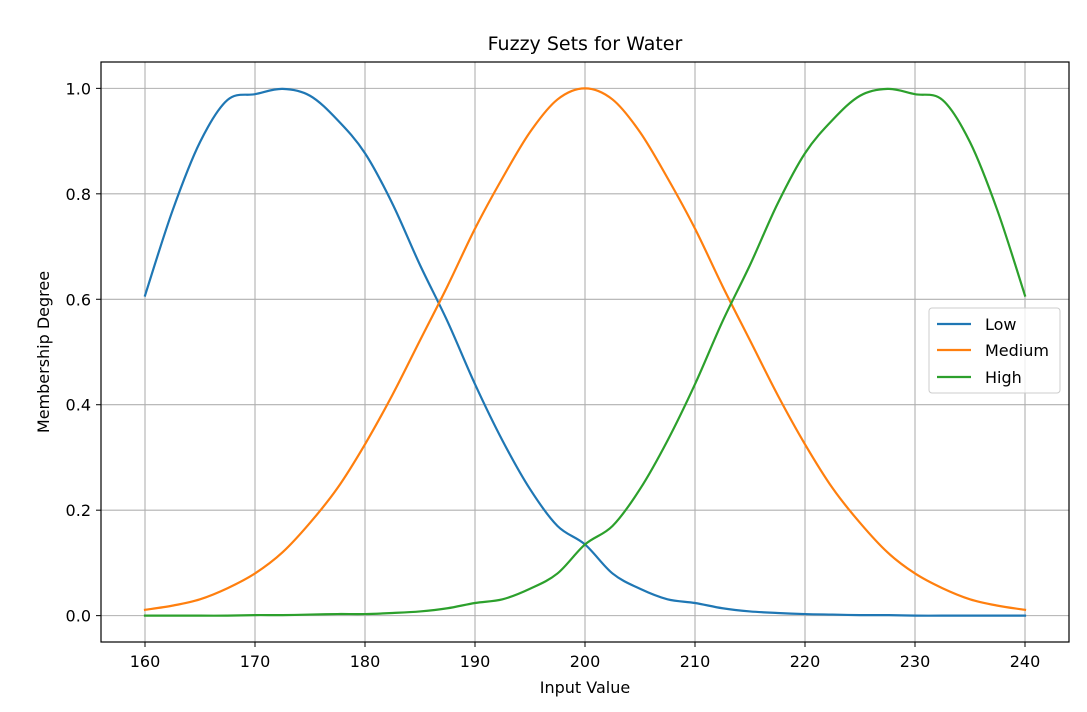 Image resolution: width=1087 pixels, height=712 pixels. Describe the element at coordinates (695, 661) in the screenshot. I see `x-tick-label: 210` at that location.